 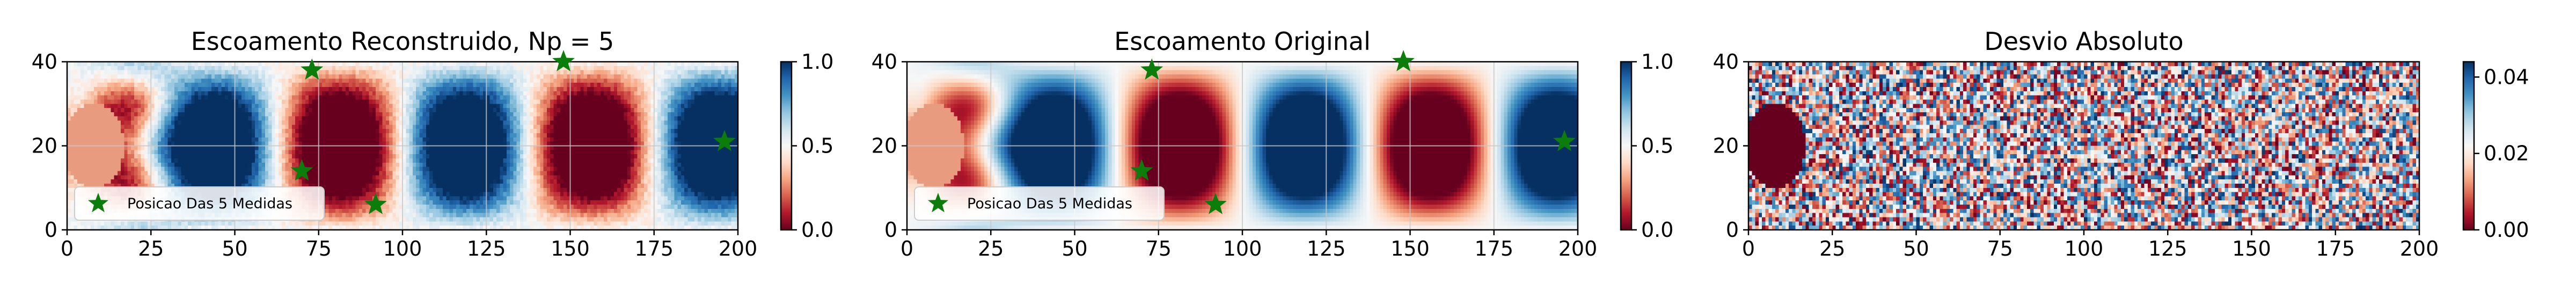 I want to click on colorbar: 0.00 0.02 0.04, so click(x=2495, y=151).